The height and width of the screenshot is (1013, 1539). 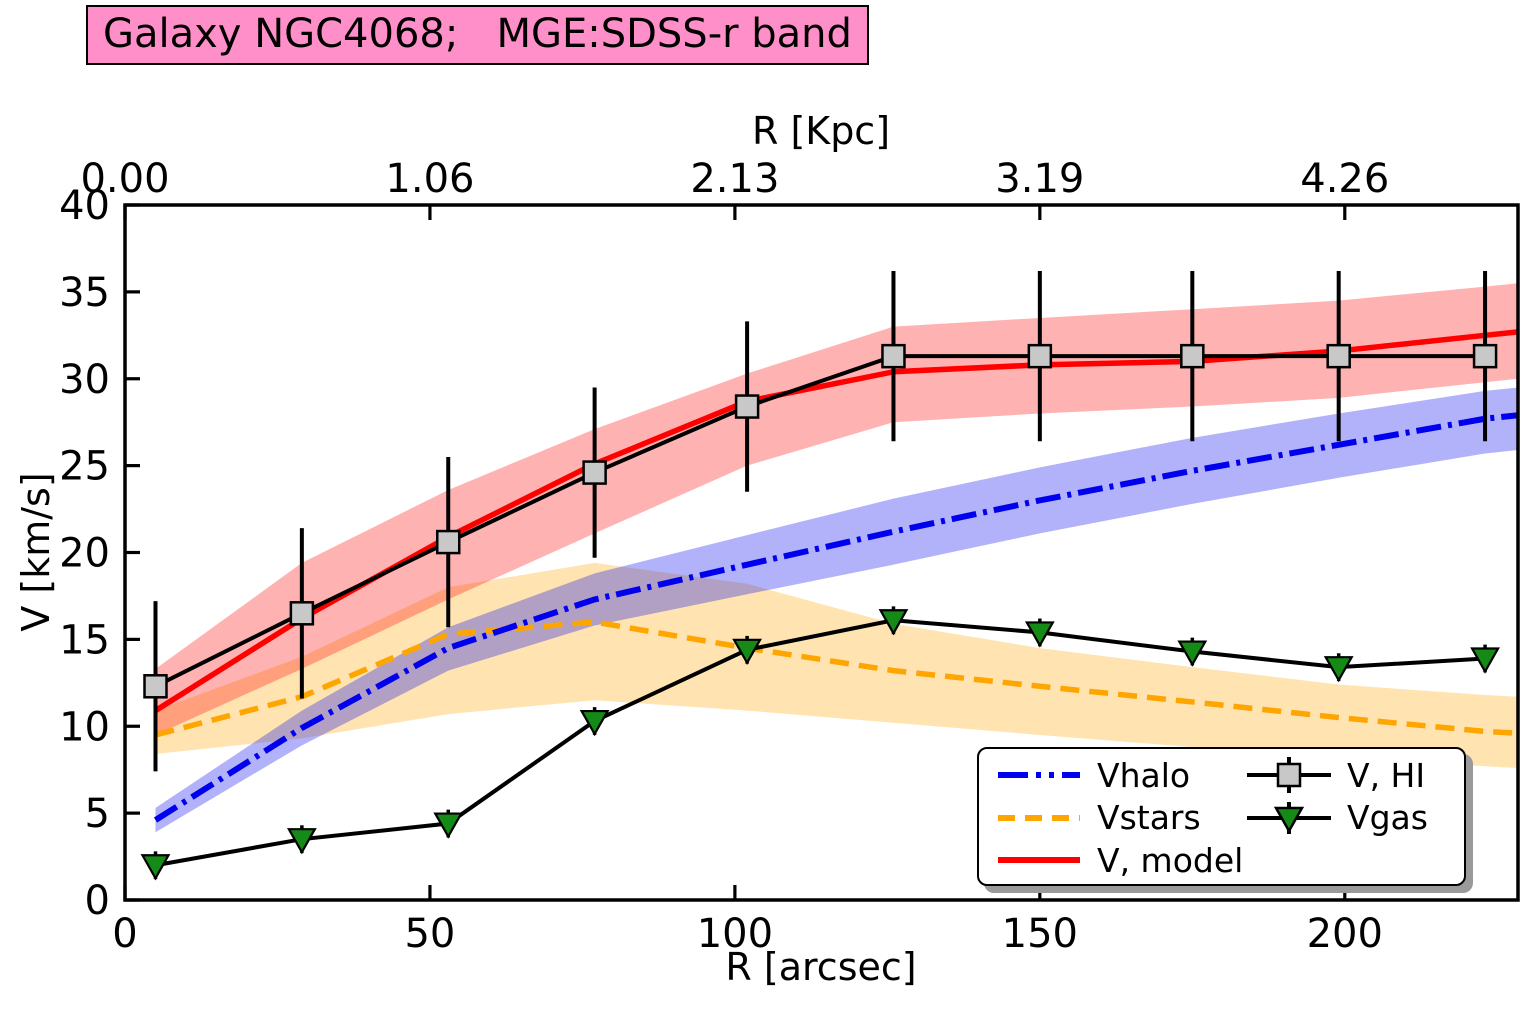 What do you see at coordinates (1039, 775) in the screenshot?
I see `vhalo-line-sample` at bounding box center [1039, 775].